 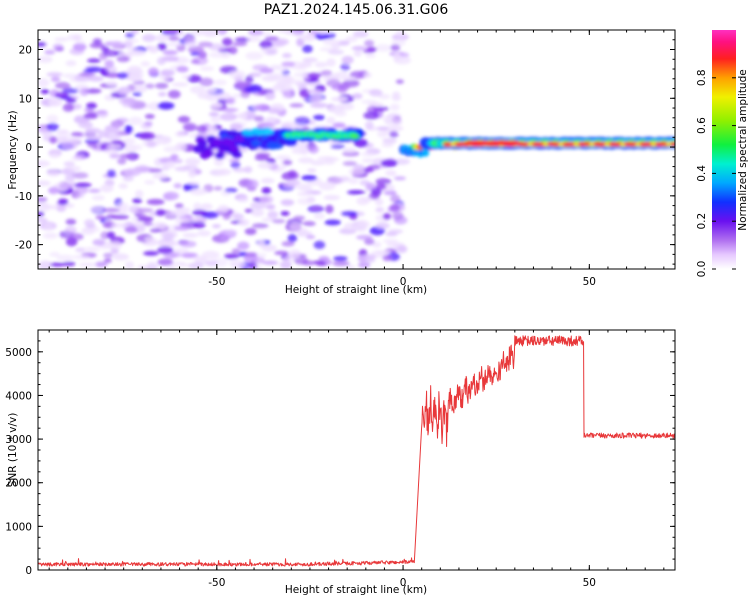 What do you see at coordinates (18, 440) in the screenshot?
I see `snr-y-tick-label: 3000` at bounding box center [18, 440].